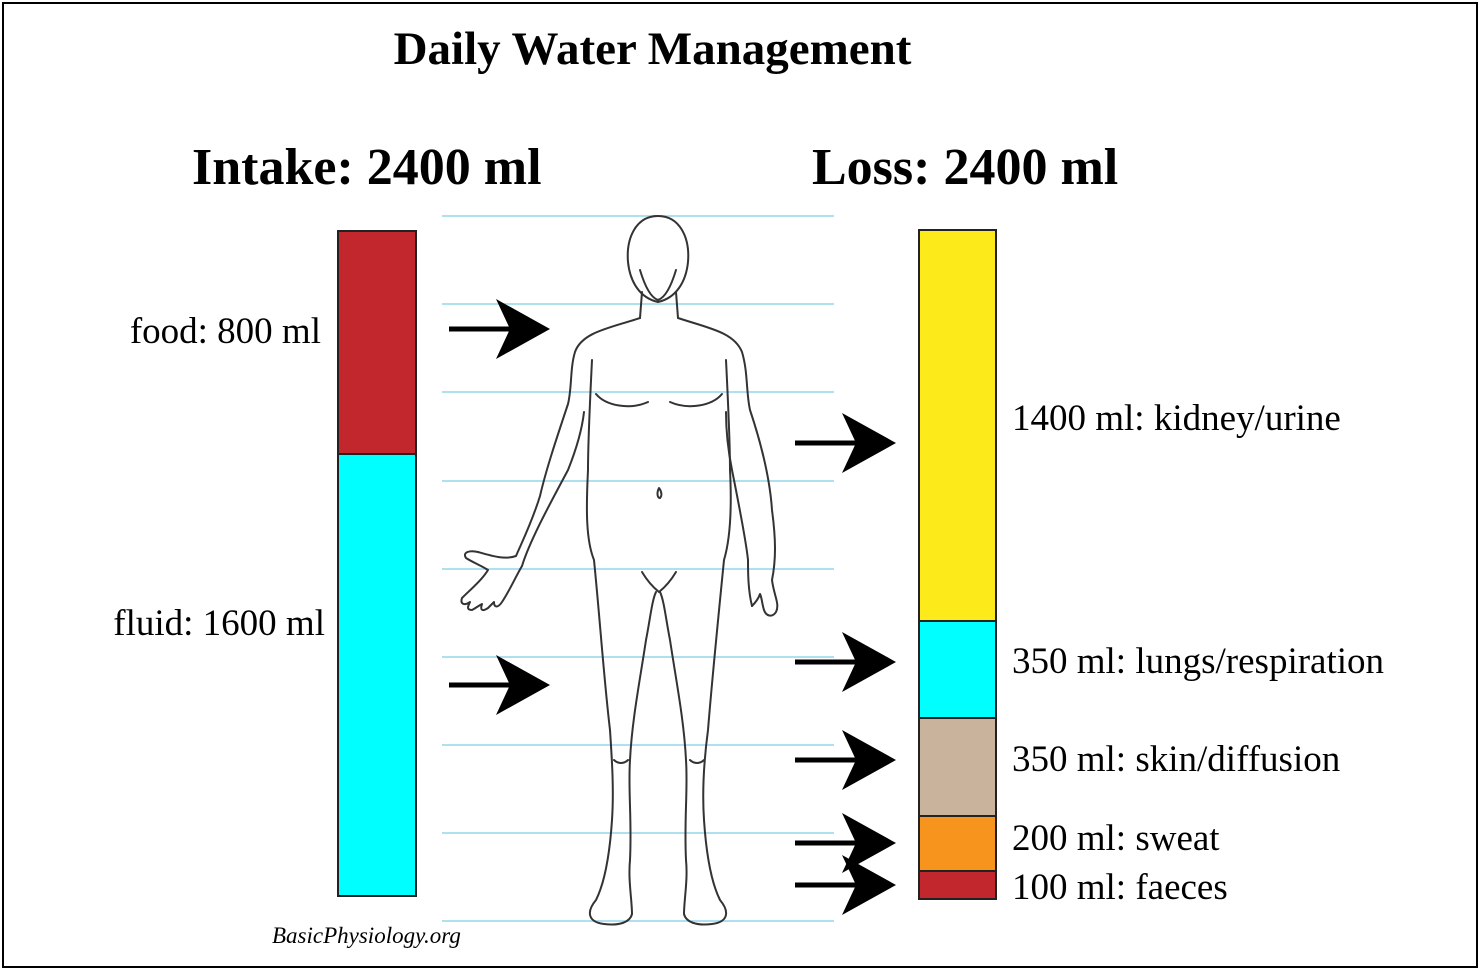  I want to click on credit-text: BasicPhysiology.org, so click(366, 935).